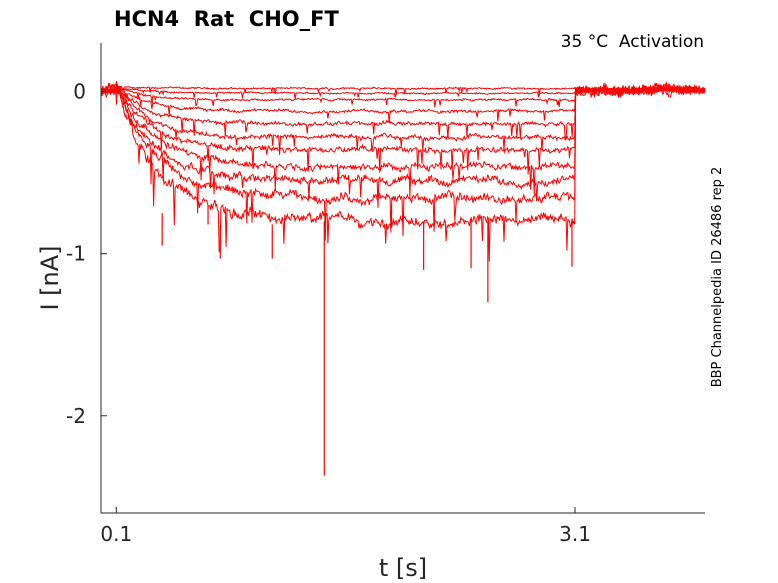  Describe the element at coordinates (76, 416) in the screenshot. I see `y-tick-label: -2` at that location.